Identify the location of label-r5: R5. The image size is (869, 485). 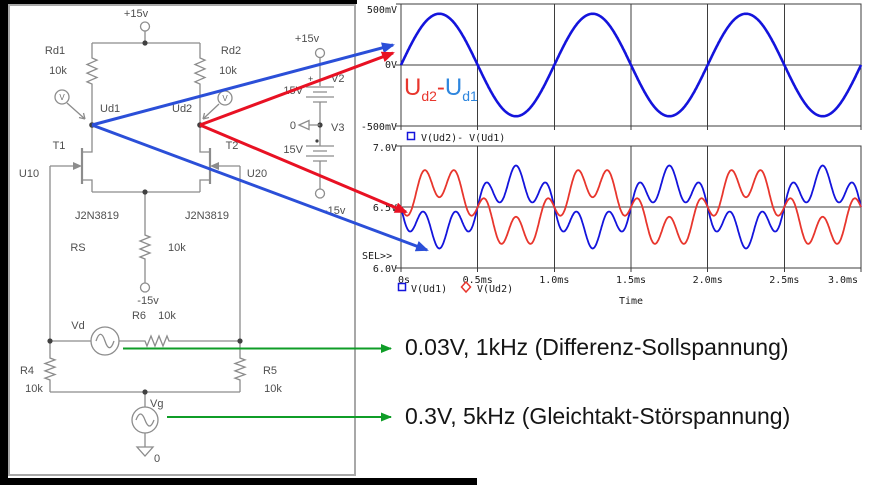
(270, 371).